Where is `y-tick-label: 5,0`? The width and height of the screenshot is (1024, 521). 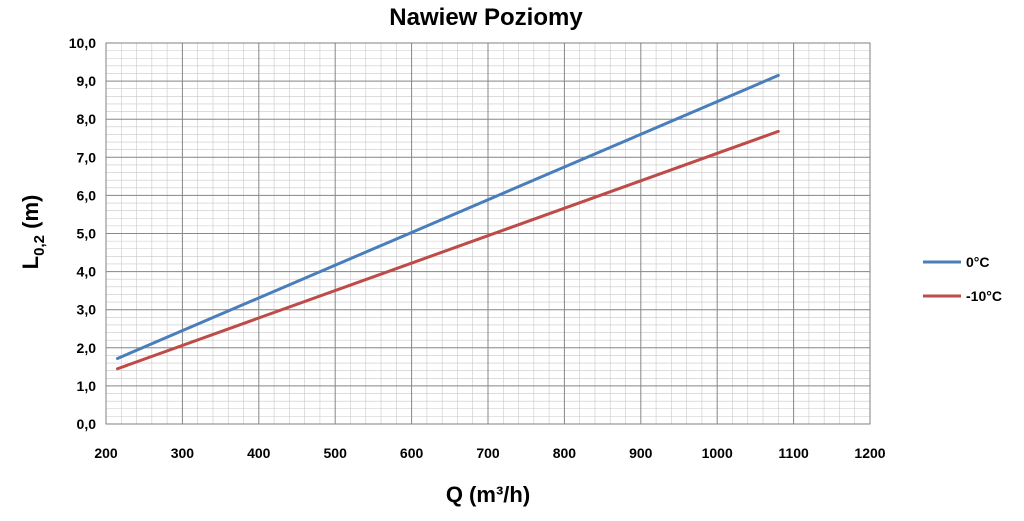
y-tick-label: 5,0 is located at coordinates (87, 234).